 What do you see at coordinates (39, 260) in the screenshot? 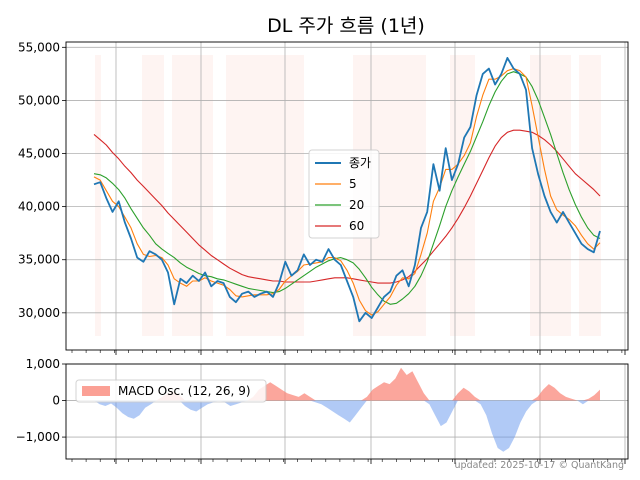
I see `y-tick-label: 35,000` at bounding box center [39, 260].